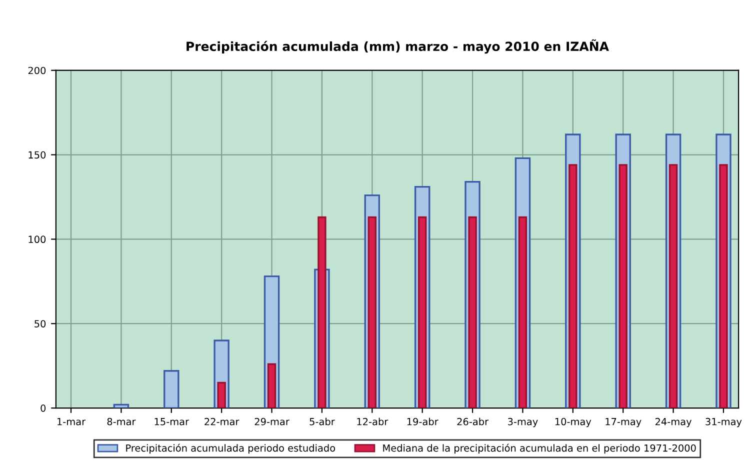  What do you see at coordinates (523, 423) in the screenshot?
I see `x-tick-label: 3-may` at bounding box center [523, 423].